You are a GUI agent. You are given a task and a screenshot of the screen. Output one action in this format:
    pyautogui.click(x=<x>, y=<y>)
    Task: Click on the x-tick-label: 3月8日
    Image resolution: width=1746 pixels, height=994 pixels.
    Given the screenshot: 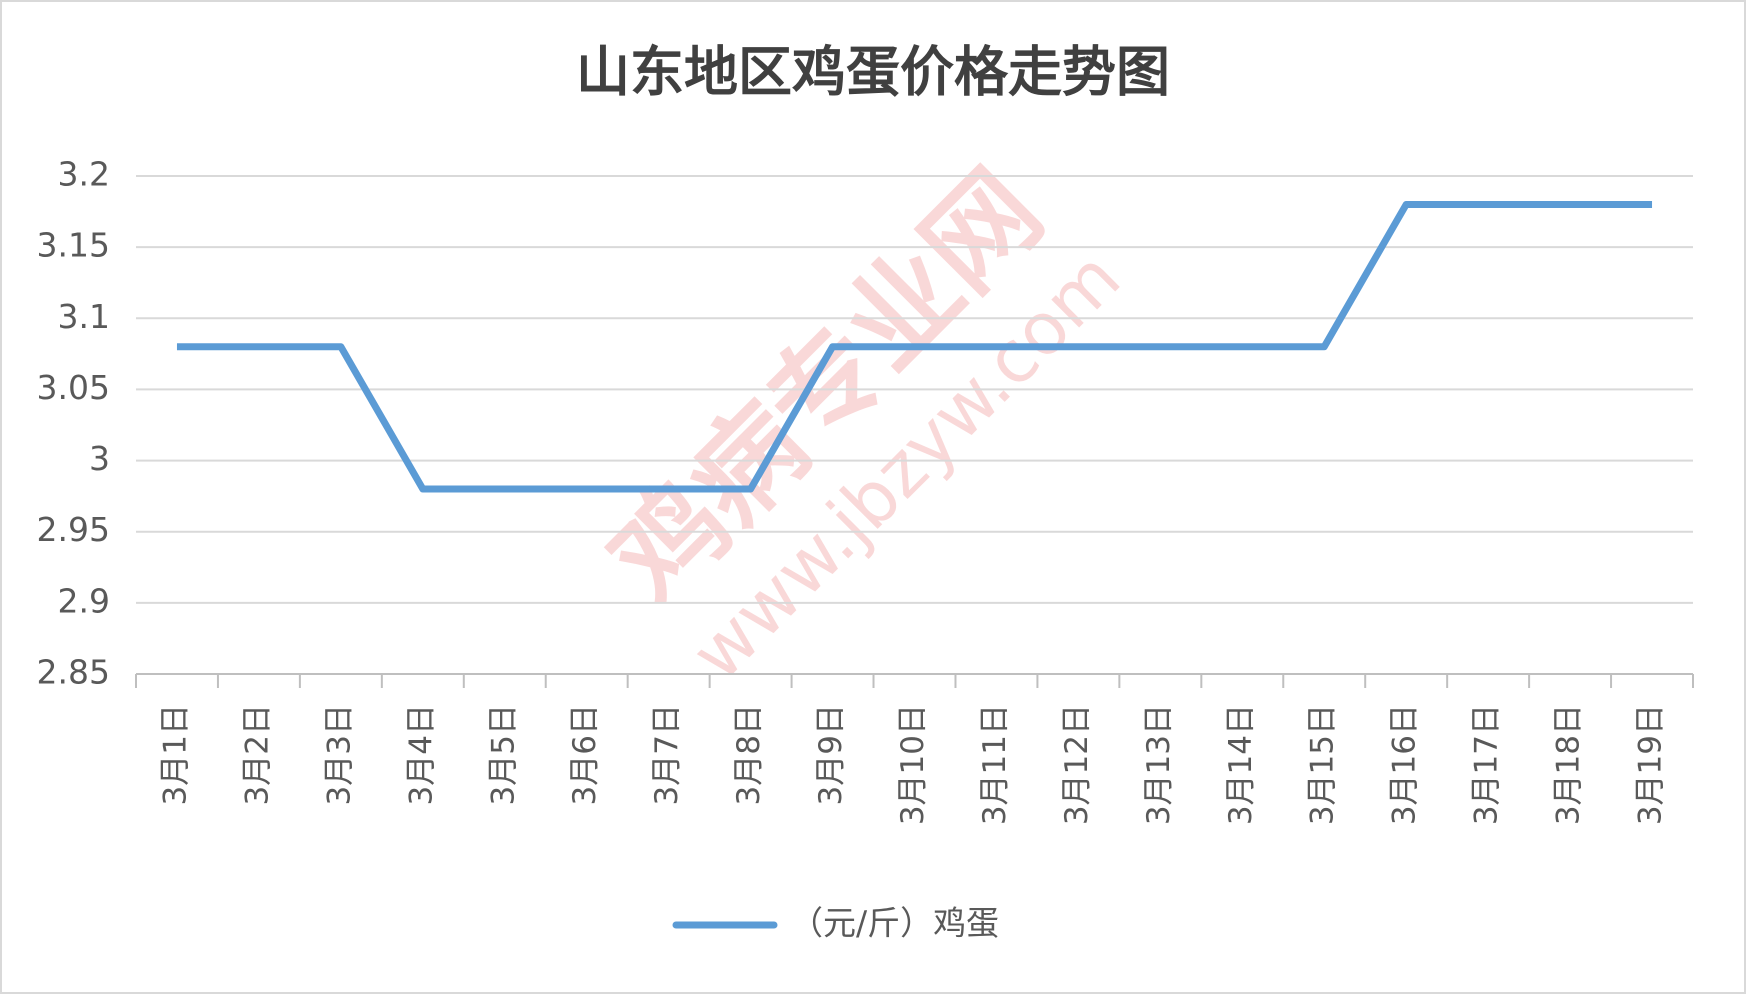 What is the action you would take?
    pyautogui.click(x=749, y=754)
    